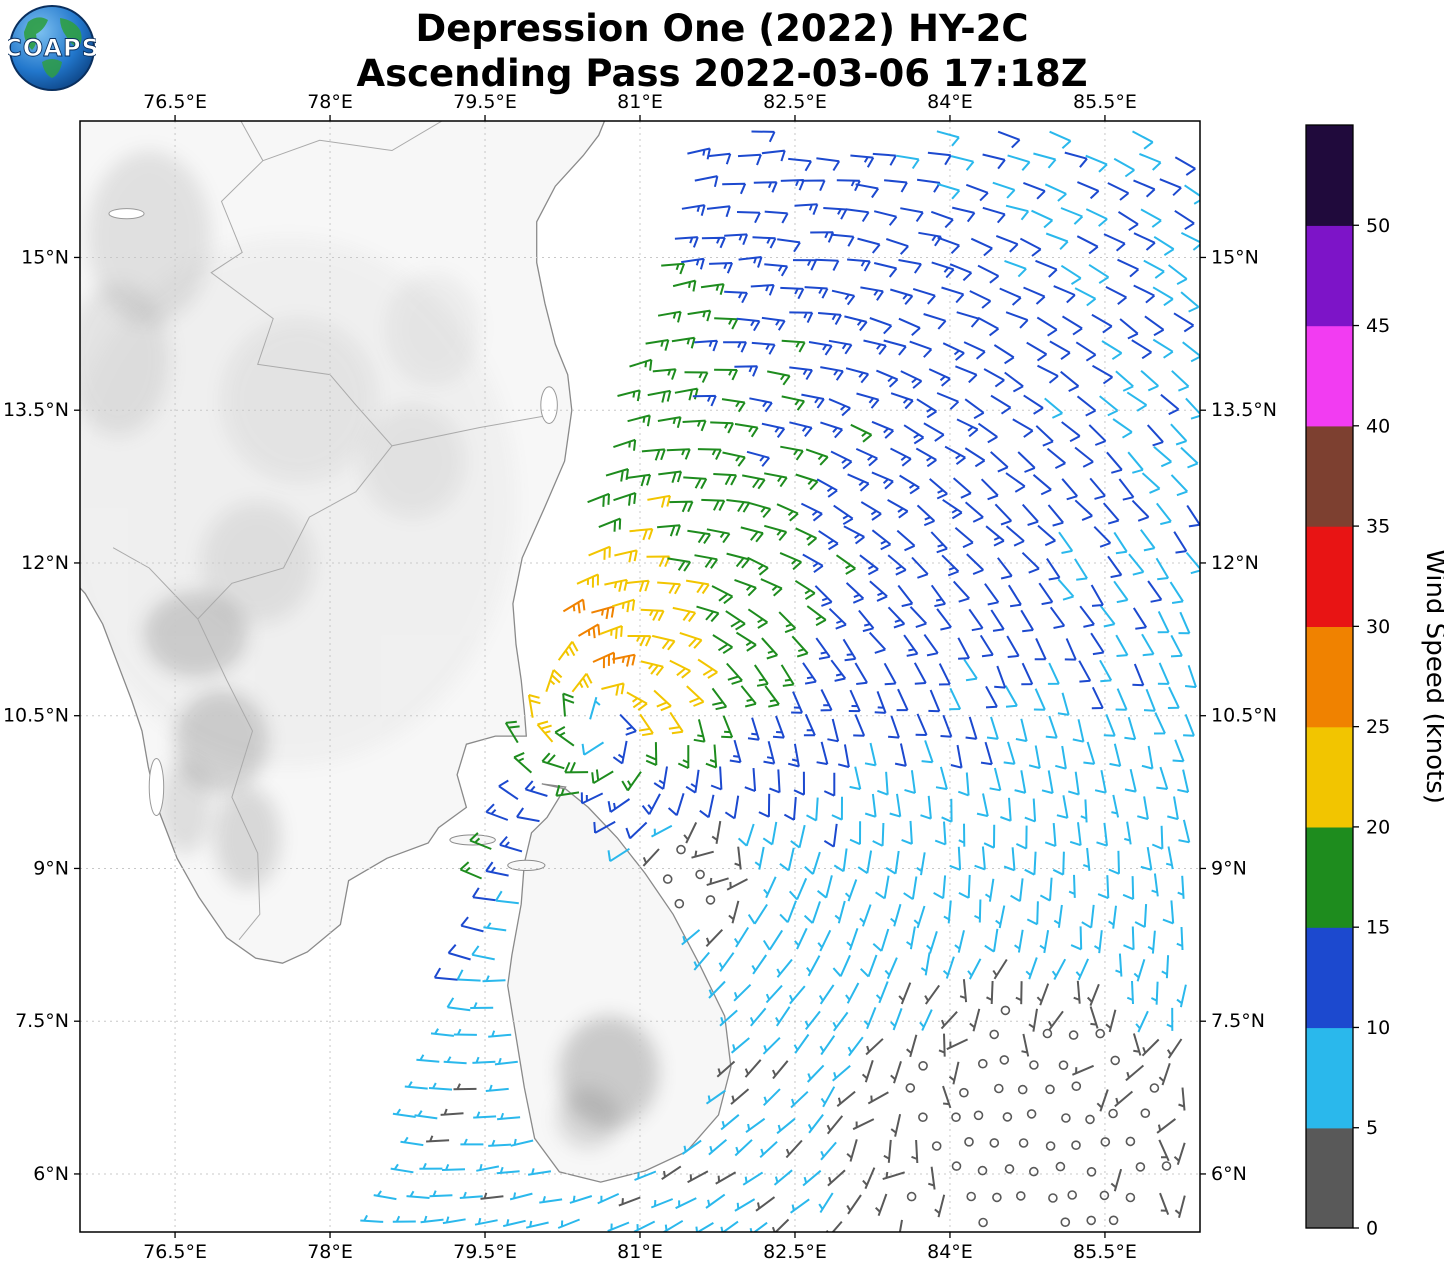 The height and width of the screenshot is (1264, 1444). What do you see at coordinates (330, 102) in the screenshot?
I see `x-tick-label-top: 78°E` at bounding box center [330, 102].